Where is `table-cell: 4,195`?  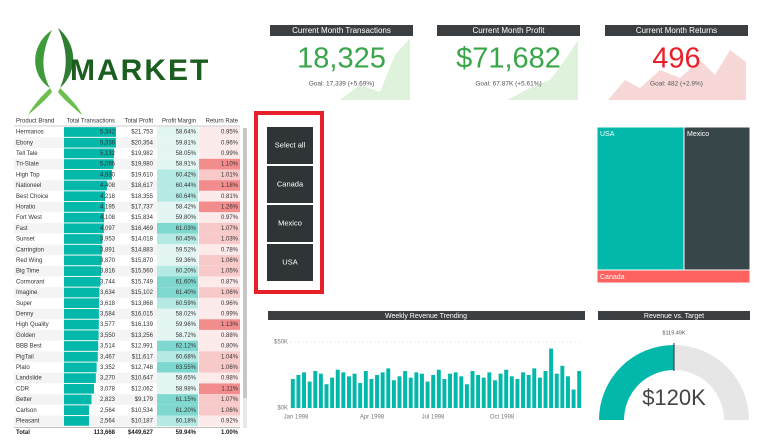
table-cell: 4,195 is located at coordinates (108, 207).